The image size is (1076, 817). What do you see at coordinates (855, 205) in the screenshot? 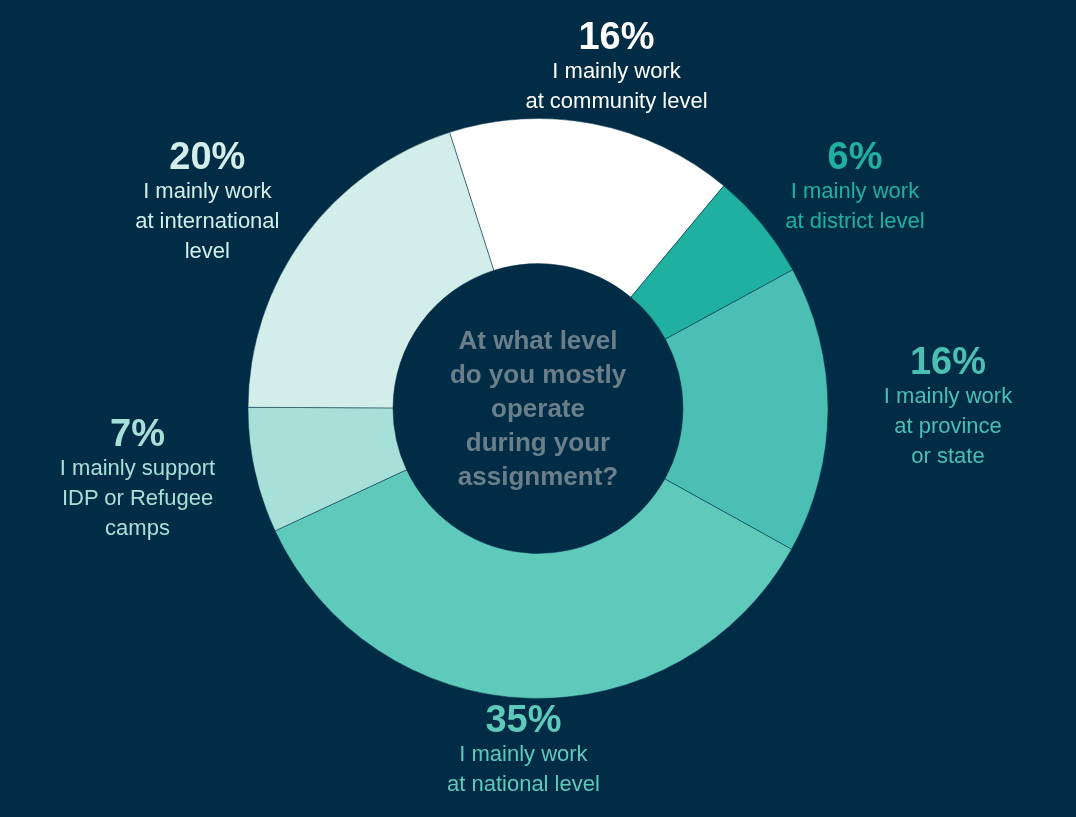
I see `slice-label: I mainly work at district level` at bounding box center [855, 205].